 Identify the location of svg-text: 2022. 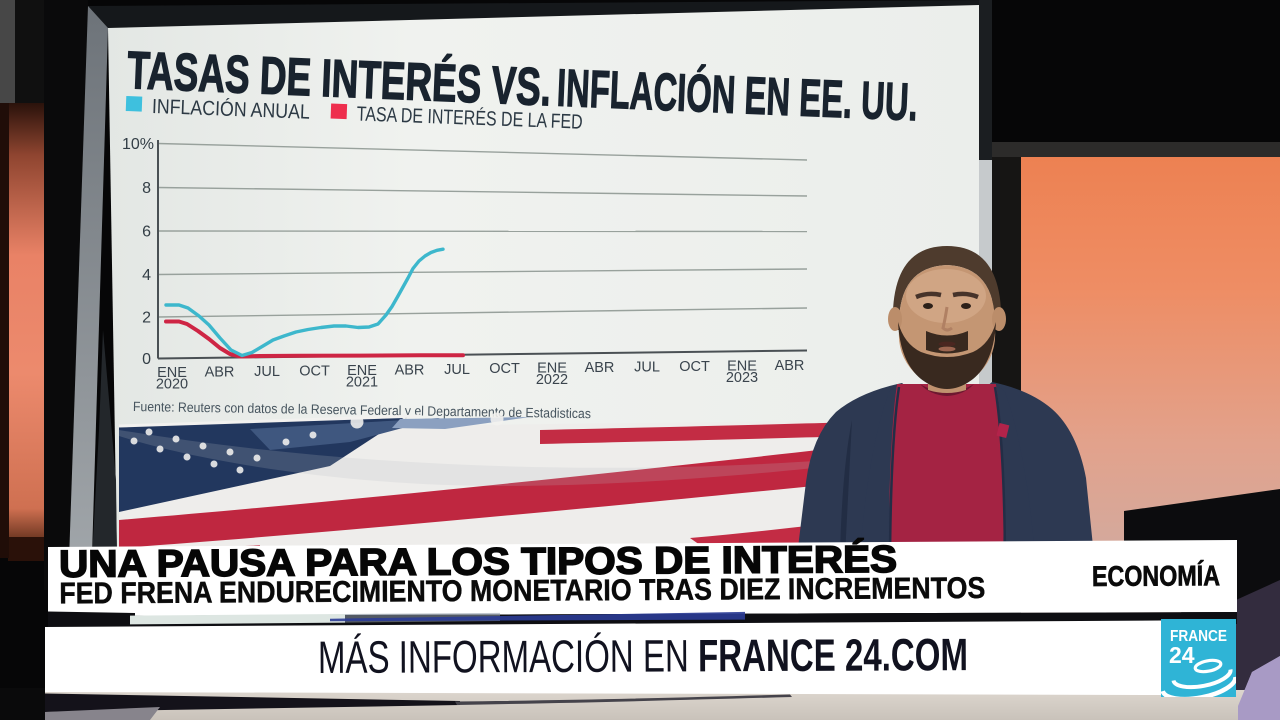
(552, 380).